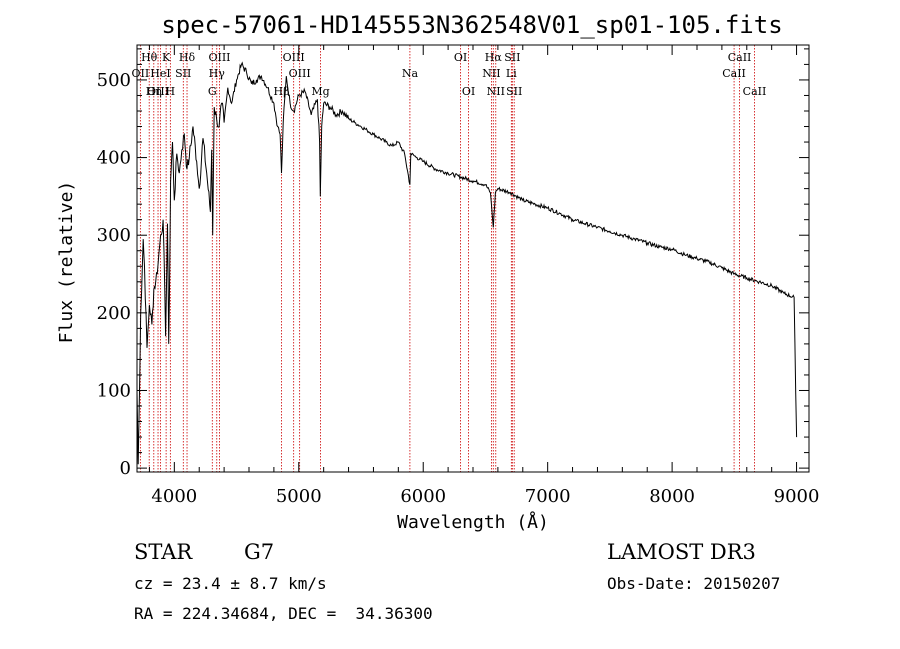 The image size is (900, 649). Describe the element at coordinates (259, 552) in the screenshot. I see `object-subclass: G7` at that location.